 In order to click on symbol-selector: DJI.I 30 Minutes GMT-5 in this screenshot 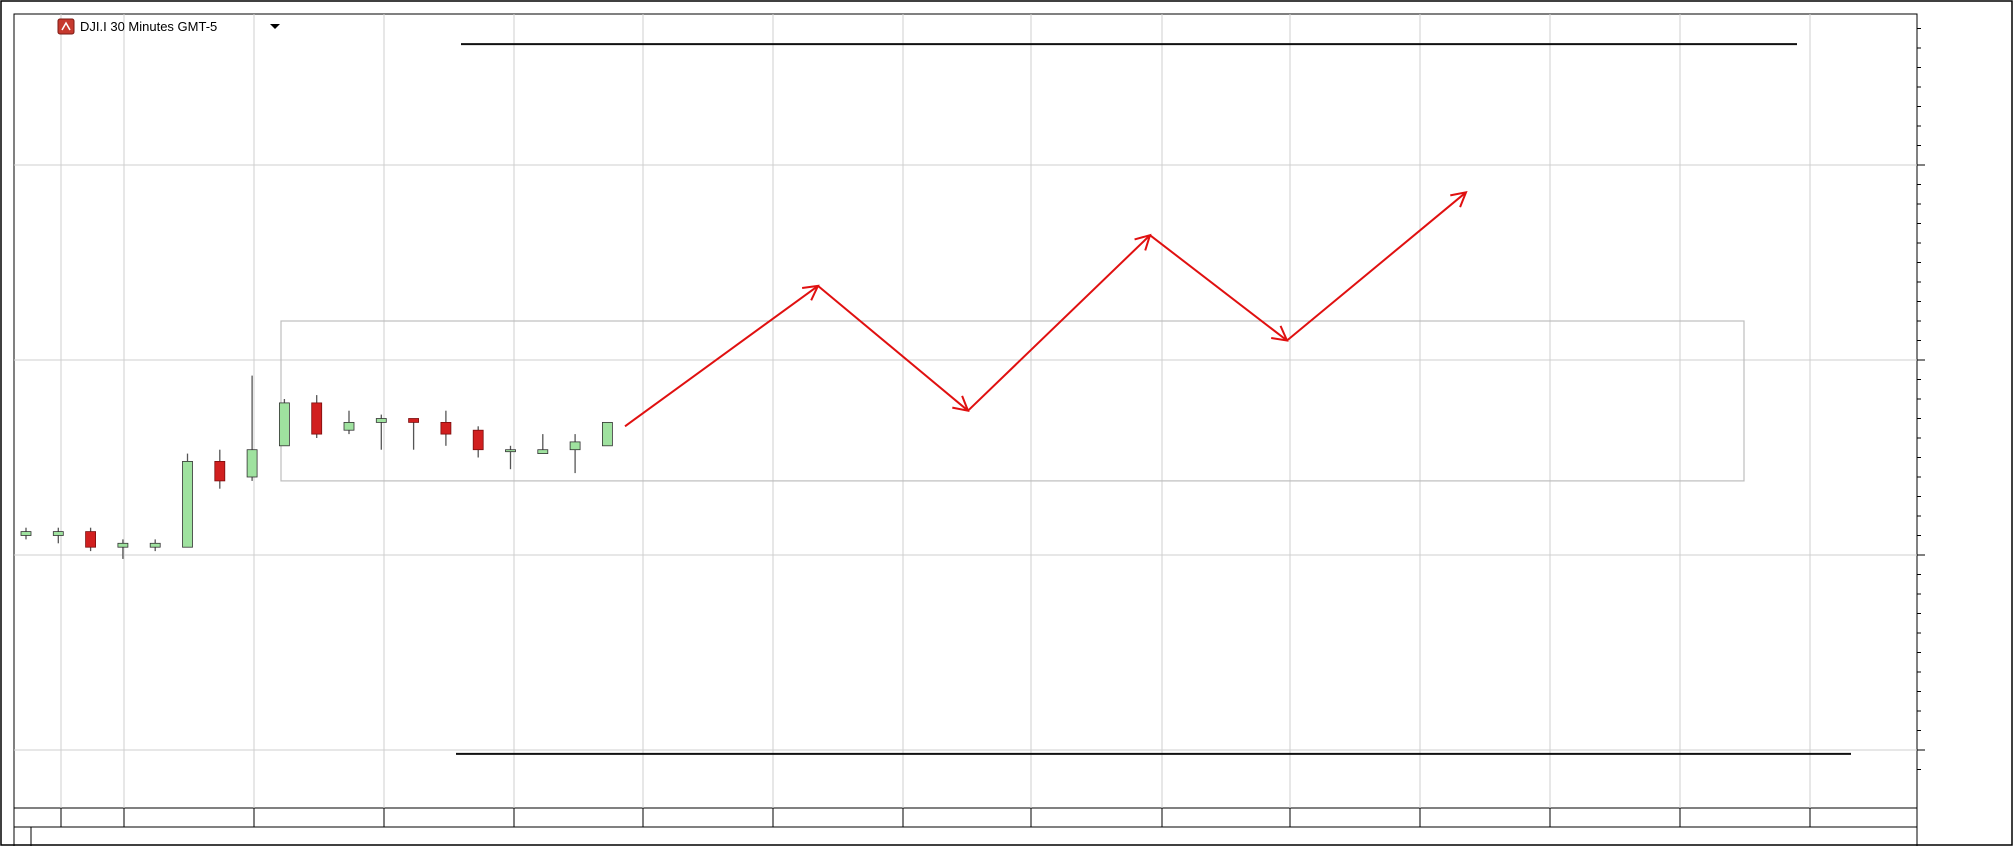, I will do `click(168, 26)`.